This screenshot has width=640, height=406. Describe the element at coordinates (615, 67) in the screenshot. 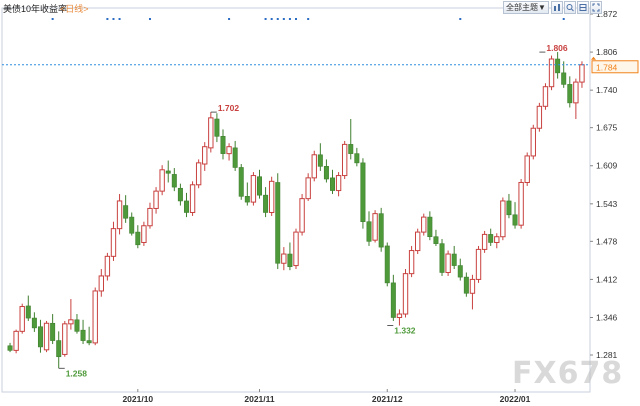

I see `current-price-tag` at that location.